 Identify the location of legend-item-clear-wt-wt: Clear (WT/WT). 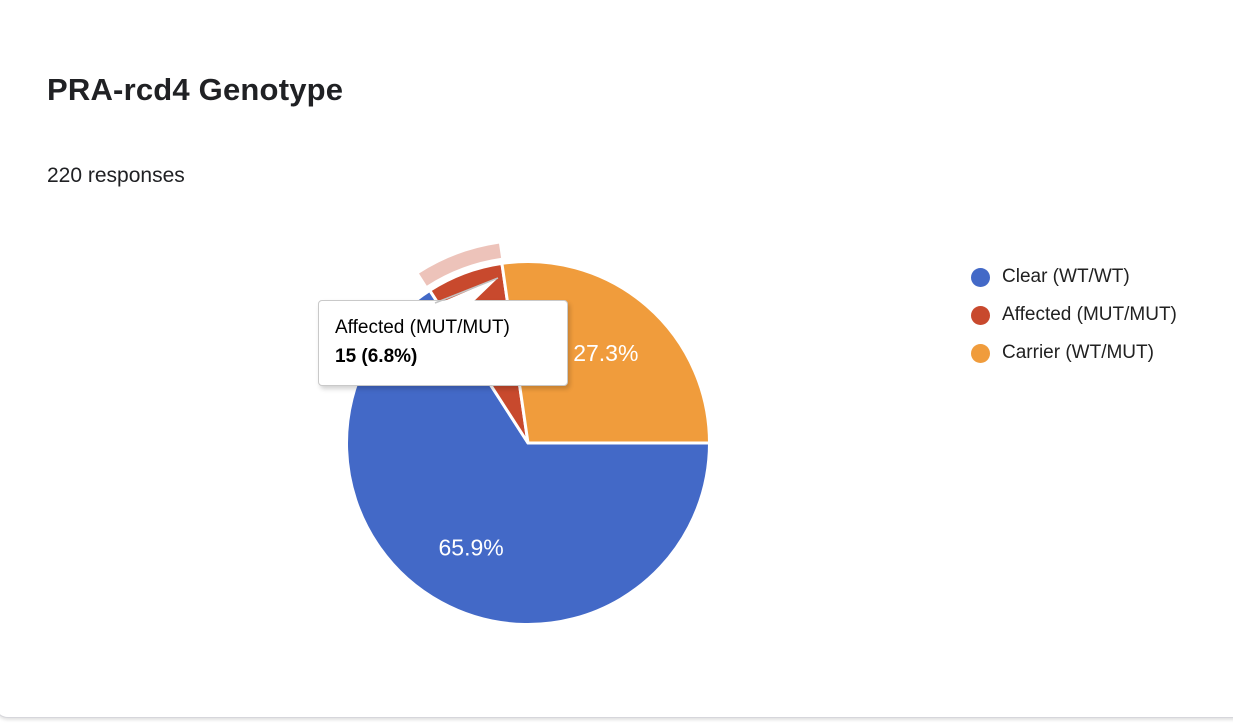
(1074, 277).